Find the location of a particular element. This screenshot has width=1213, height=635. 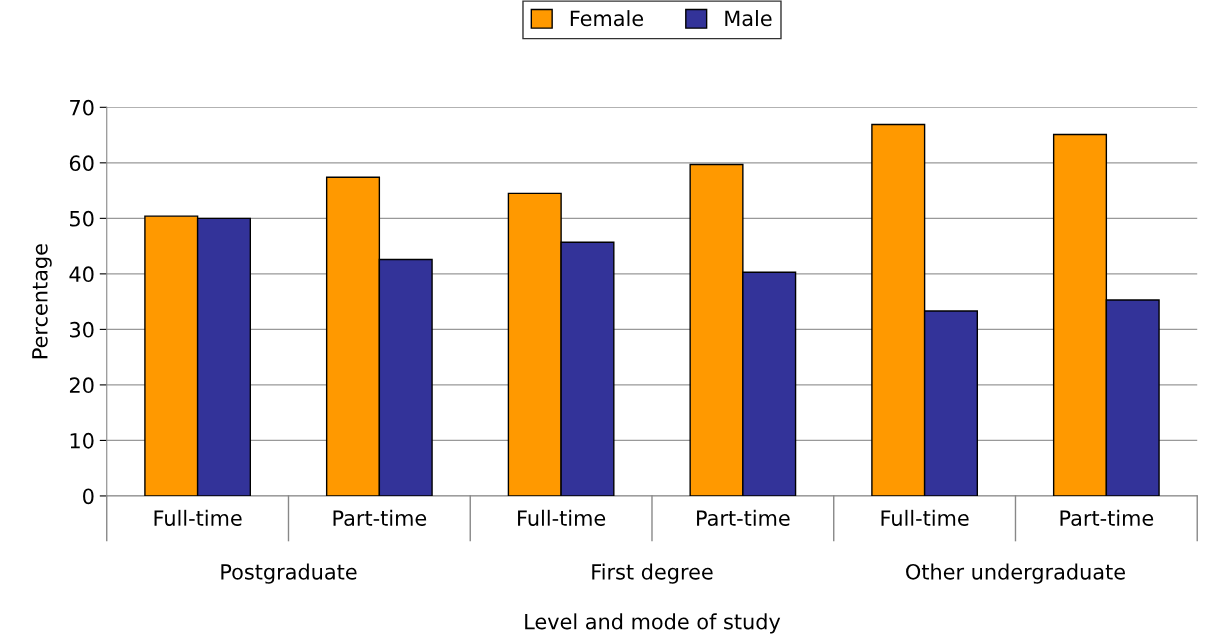

y-tick-label: 0 is located at coordinates (88, 496).